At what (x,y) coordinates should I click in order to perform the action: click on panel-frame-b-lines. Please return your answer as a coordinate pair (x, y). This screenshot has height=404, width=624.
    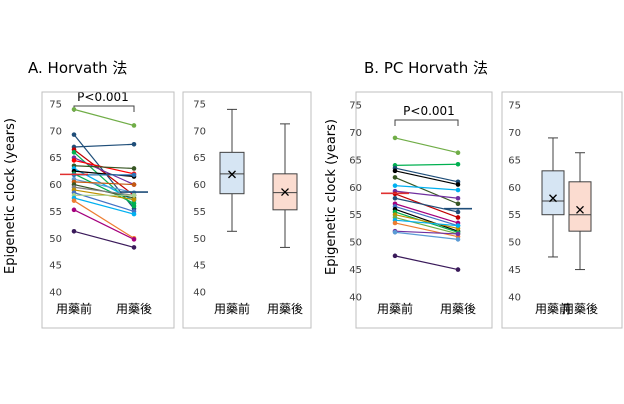
    Looking at the image, I should click on (424, 210).